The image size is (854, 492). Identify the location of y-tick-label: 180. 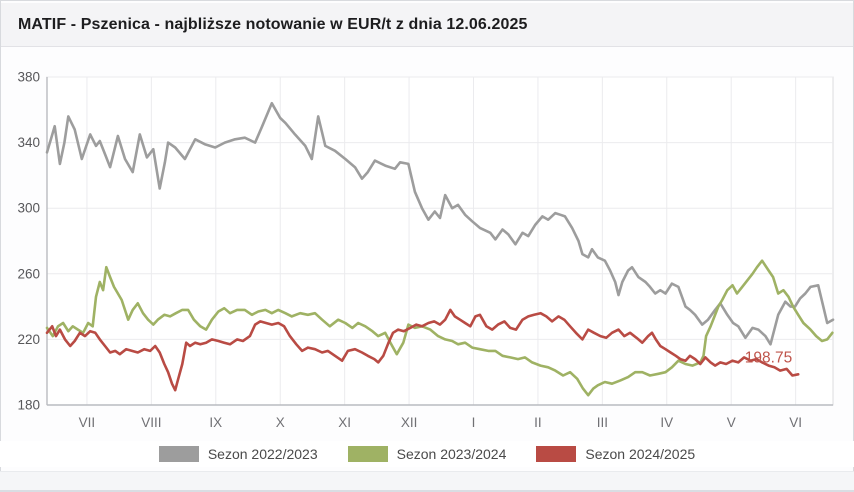
(28, 405).